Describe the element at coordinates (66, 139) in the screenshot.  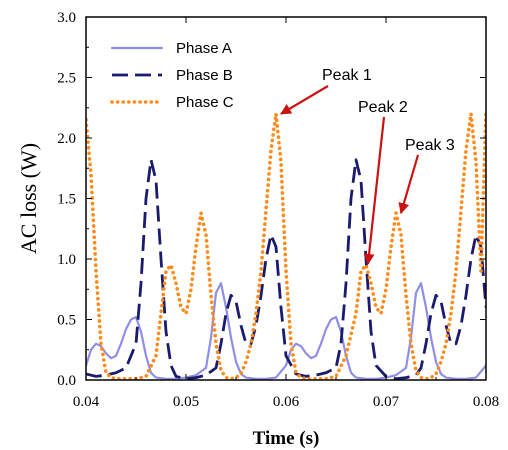
I see `y-tick-label: 2.0` at that location.